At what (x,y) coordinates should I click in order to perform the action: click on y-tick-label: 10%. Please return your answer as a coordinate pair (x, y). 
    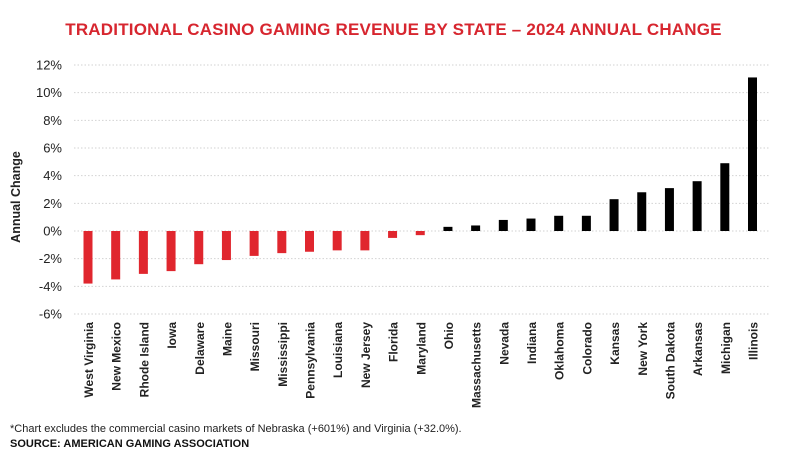
    Looking at the image, I should click on (49, 92).